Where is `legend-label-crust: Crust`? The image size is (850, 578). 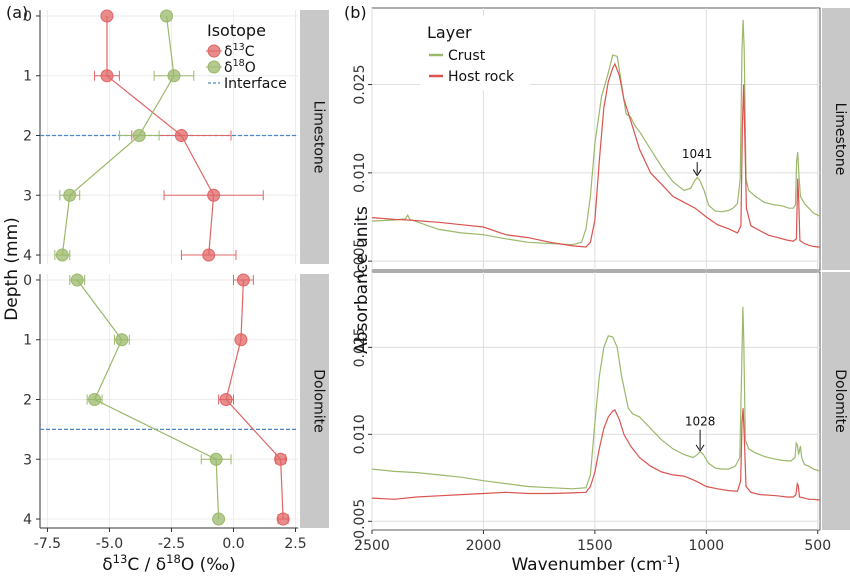 legend-label-crust: Crust is located at coordinates (467, 56).